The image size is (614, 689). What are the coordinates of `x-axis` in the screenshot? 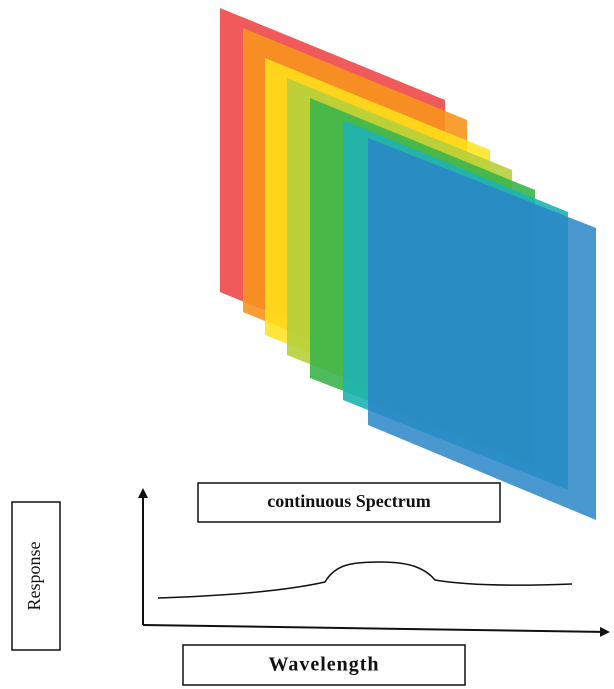 It's located at (376, 630).